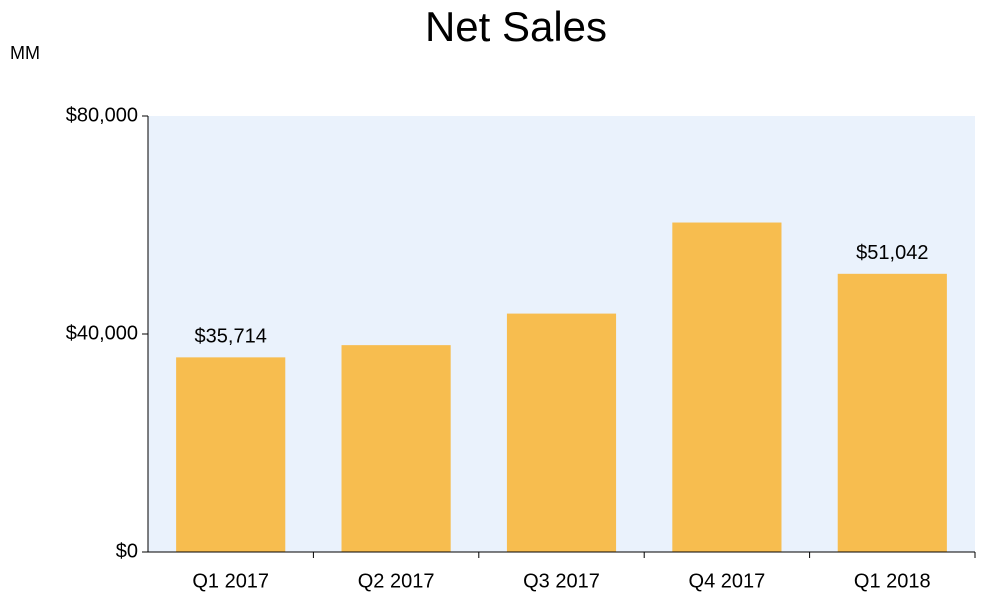 This screenshot has width=1000, height=608. Describe the element at coordinates (892, 581) in the screenshot. I see `x-tick-label: Q1 2018` at that location.